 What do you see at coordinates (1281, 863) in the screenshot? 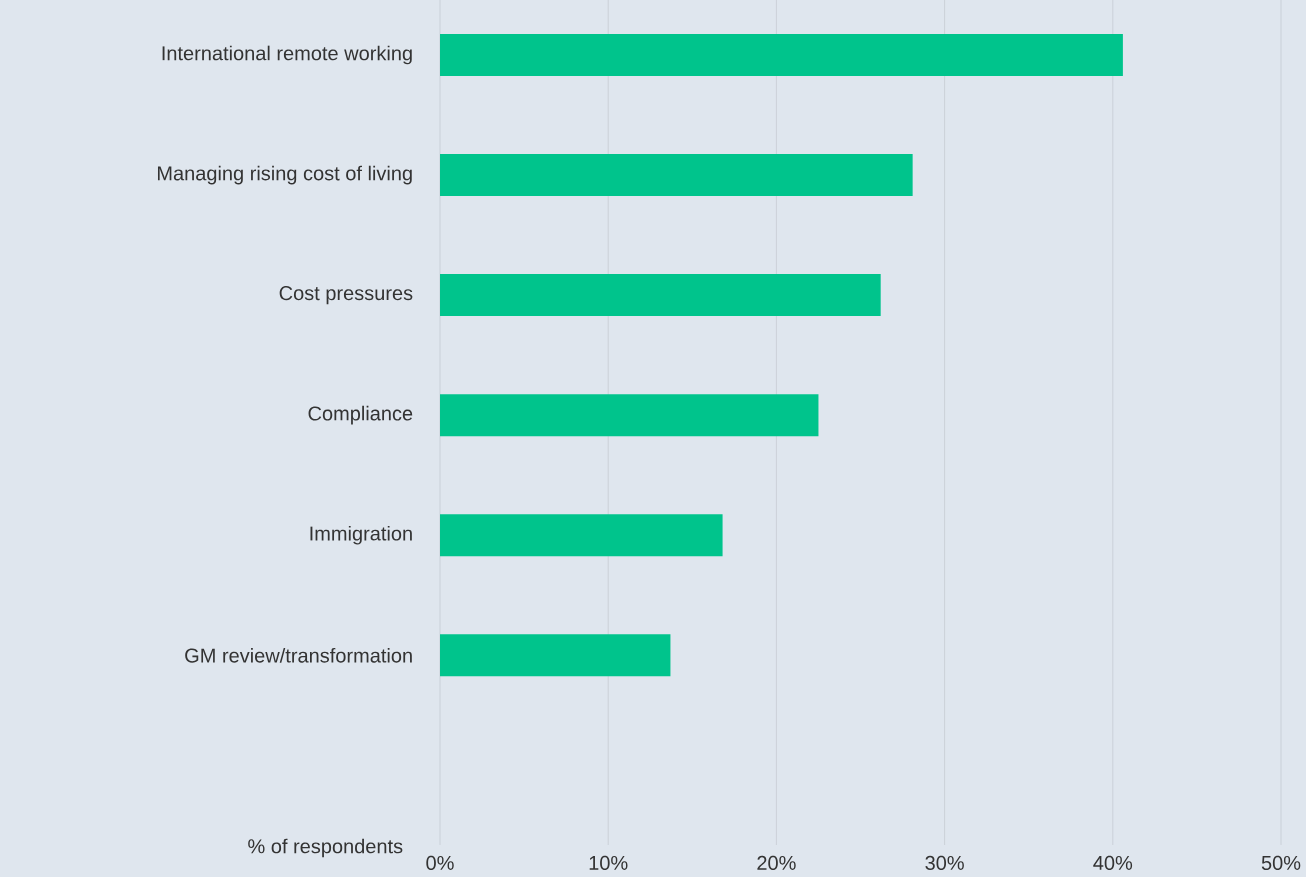
I see `x-tick-label: 50%` at bounding box center [1281, 863].